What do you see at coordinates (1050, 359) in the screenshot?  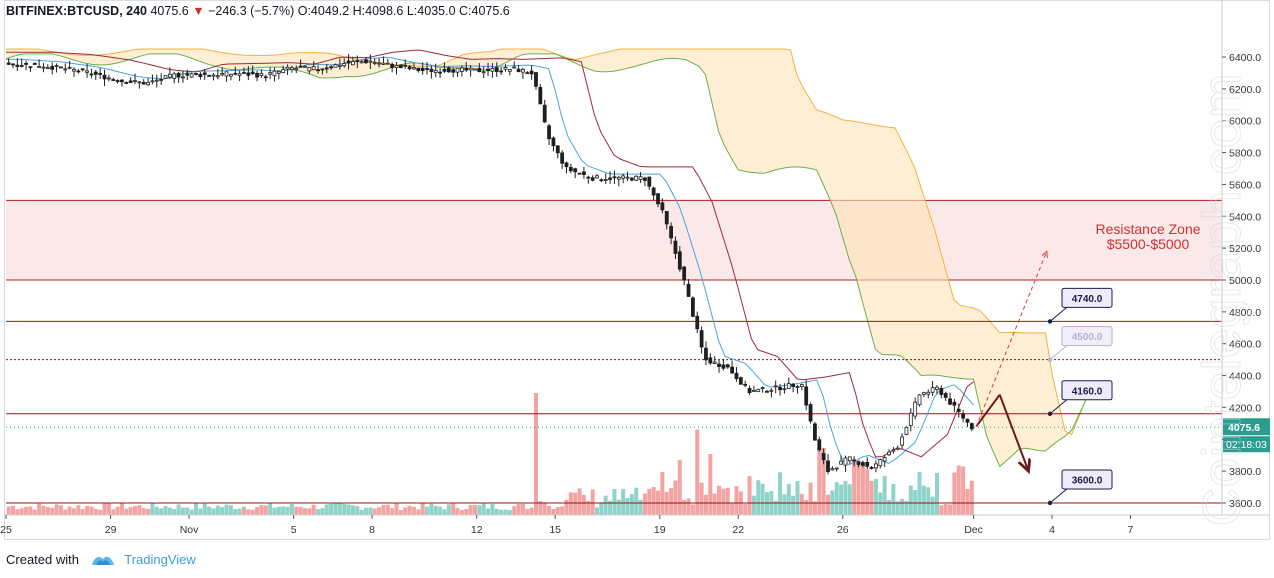 I see `callout-anchor` at bounding box center [1050, 359].